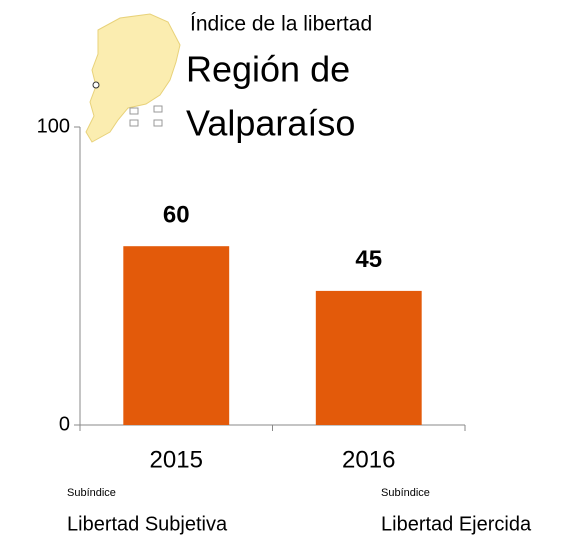 The image size is (562, 536). Describe the element at coordinates (368, 459) in the screenshot. I see `x-tick-label: 2016` at that location.